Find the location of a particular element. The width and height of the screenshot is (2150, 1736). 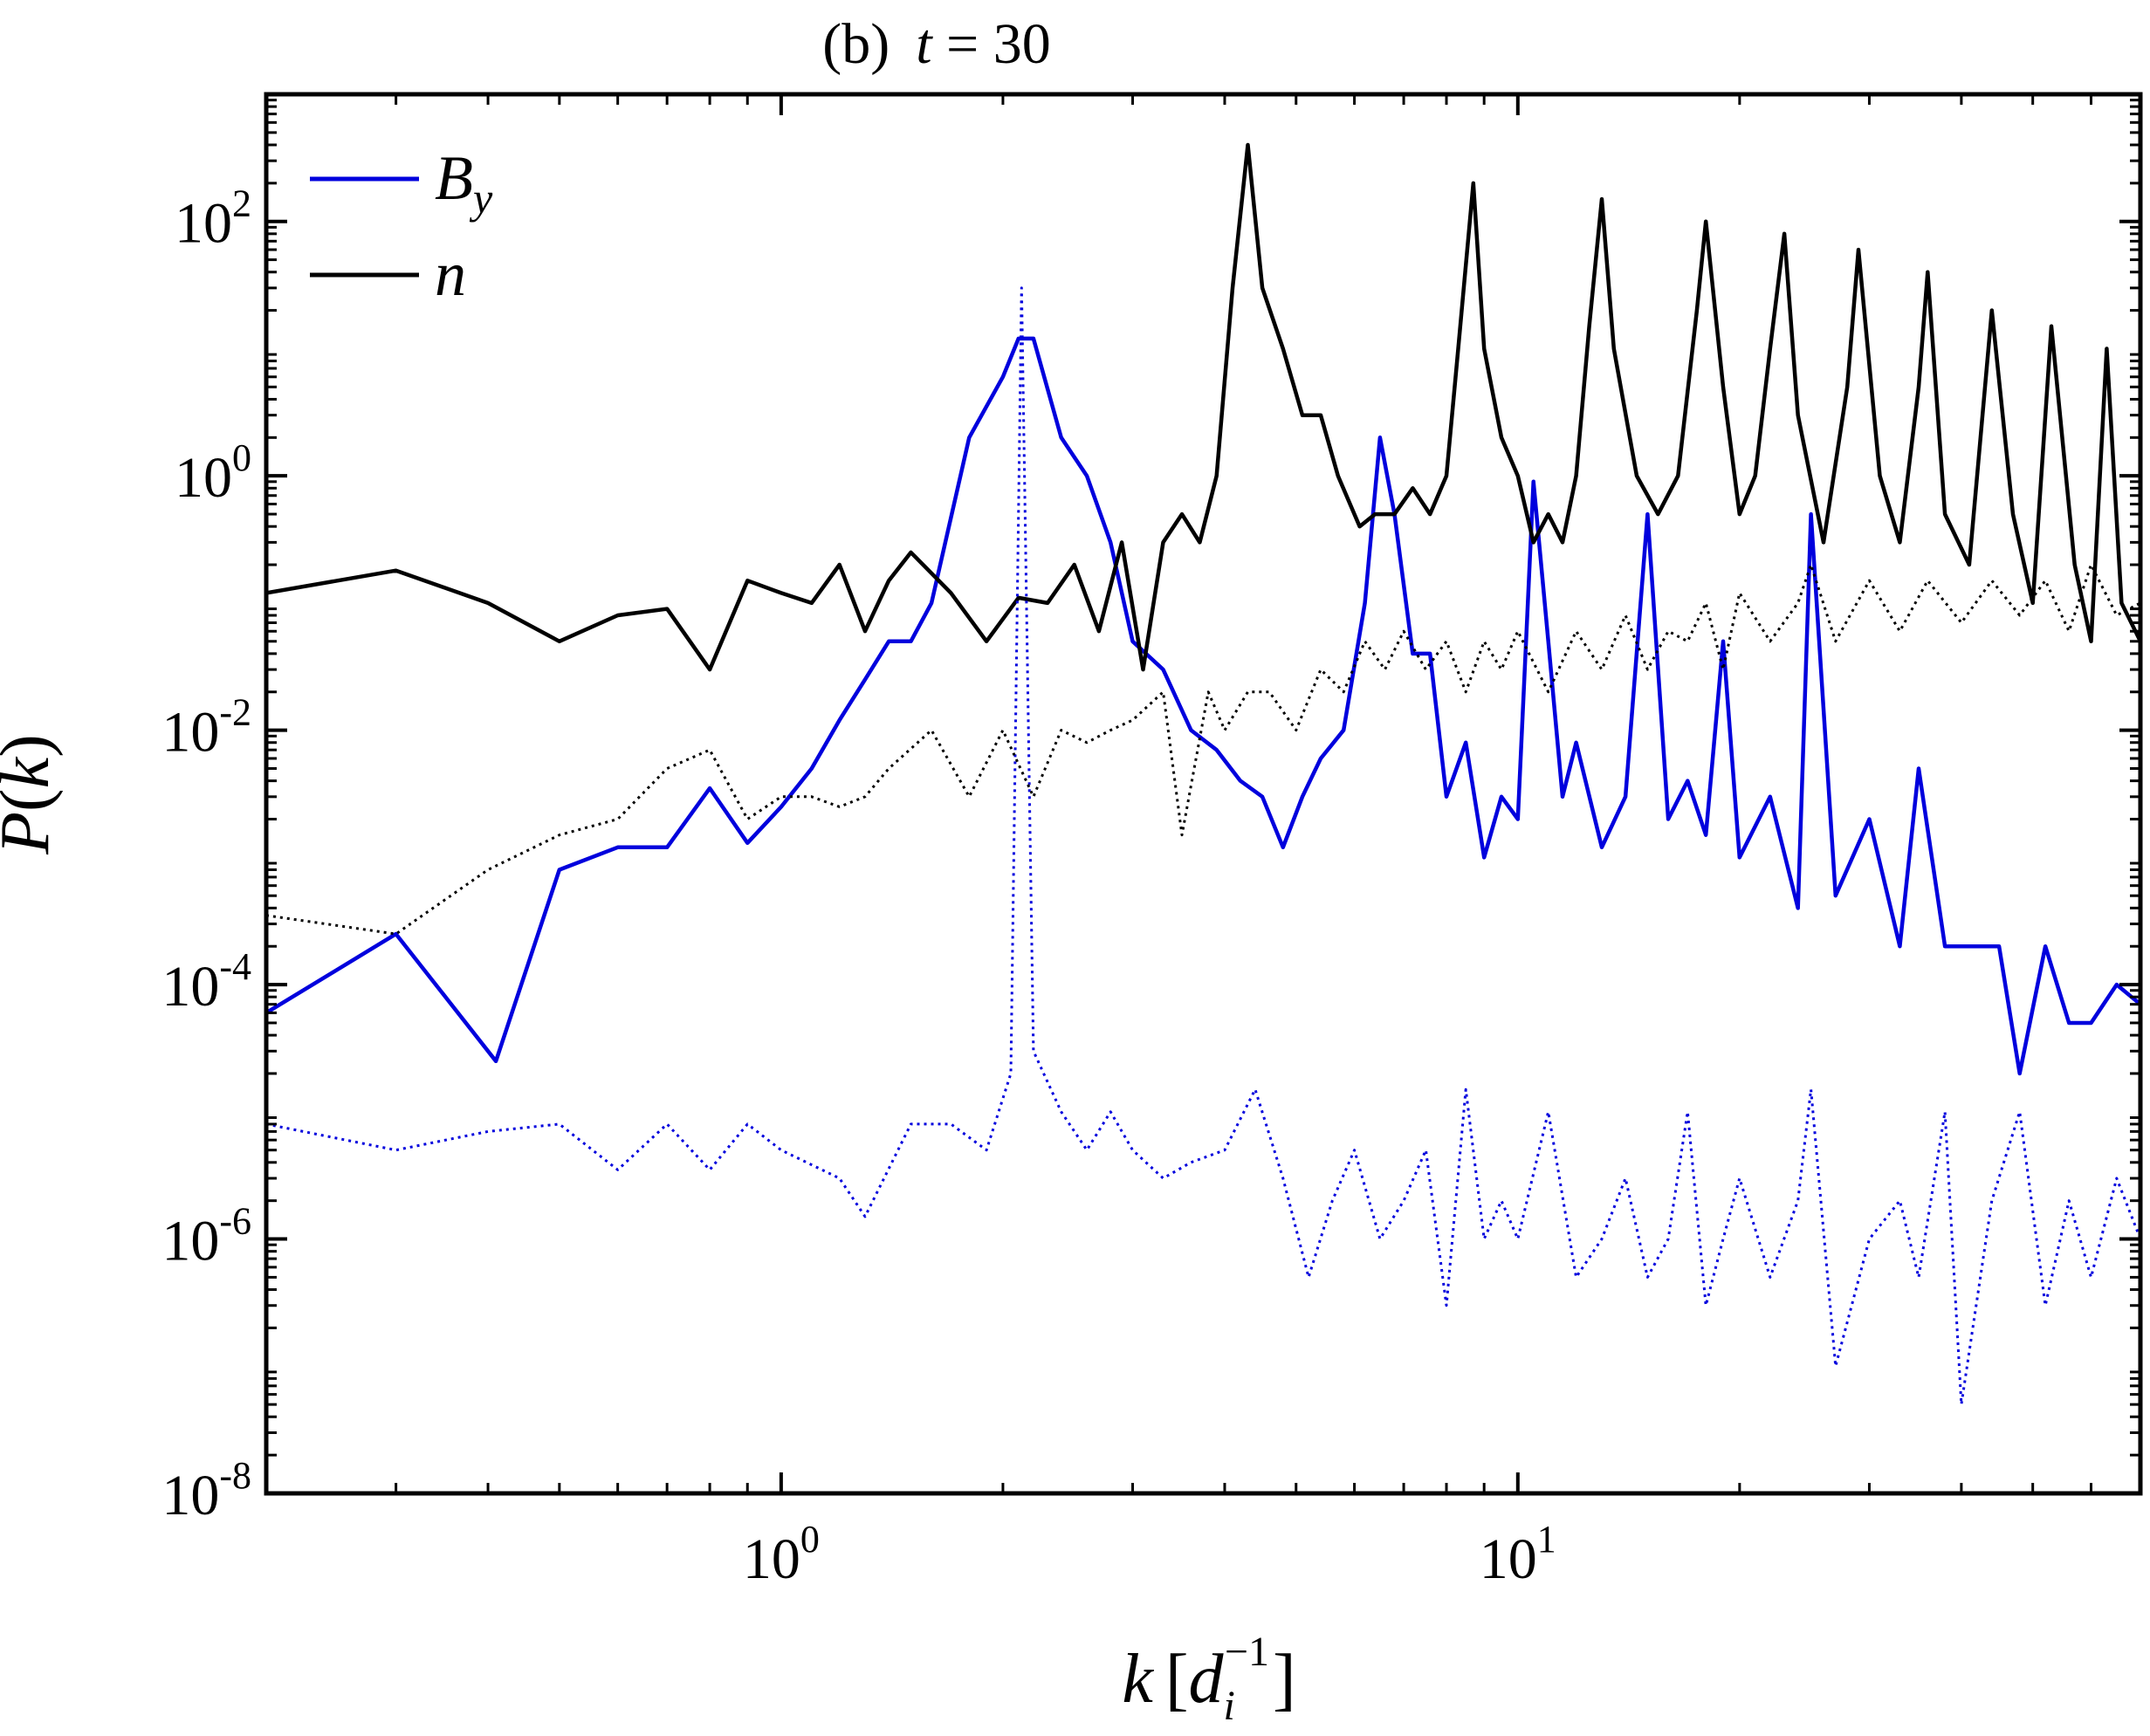

y-tick-label-exp-5: 2 is located at coordinates (241, 204).